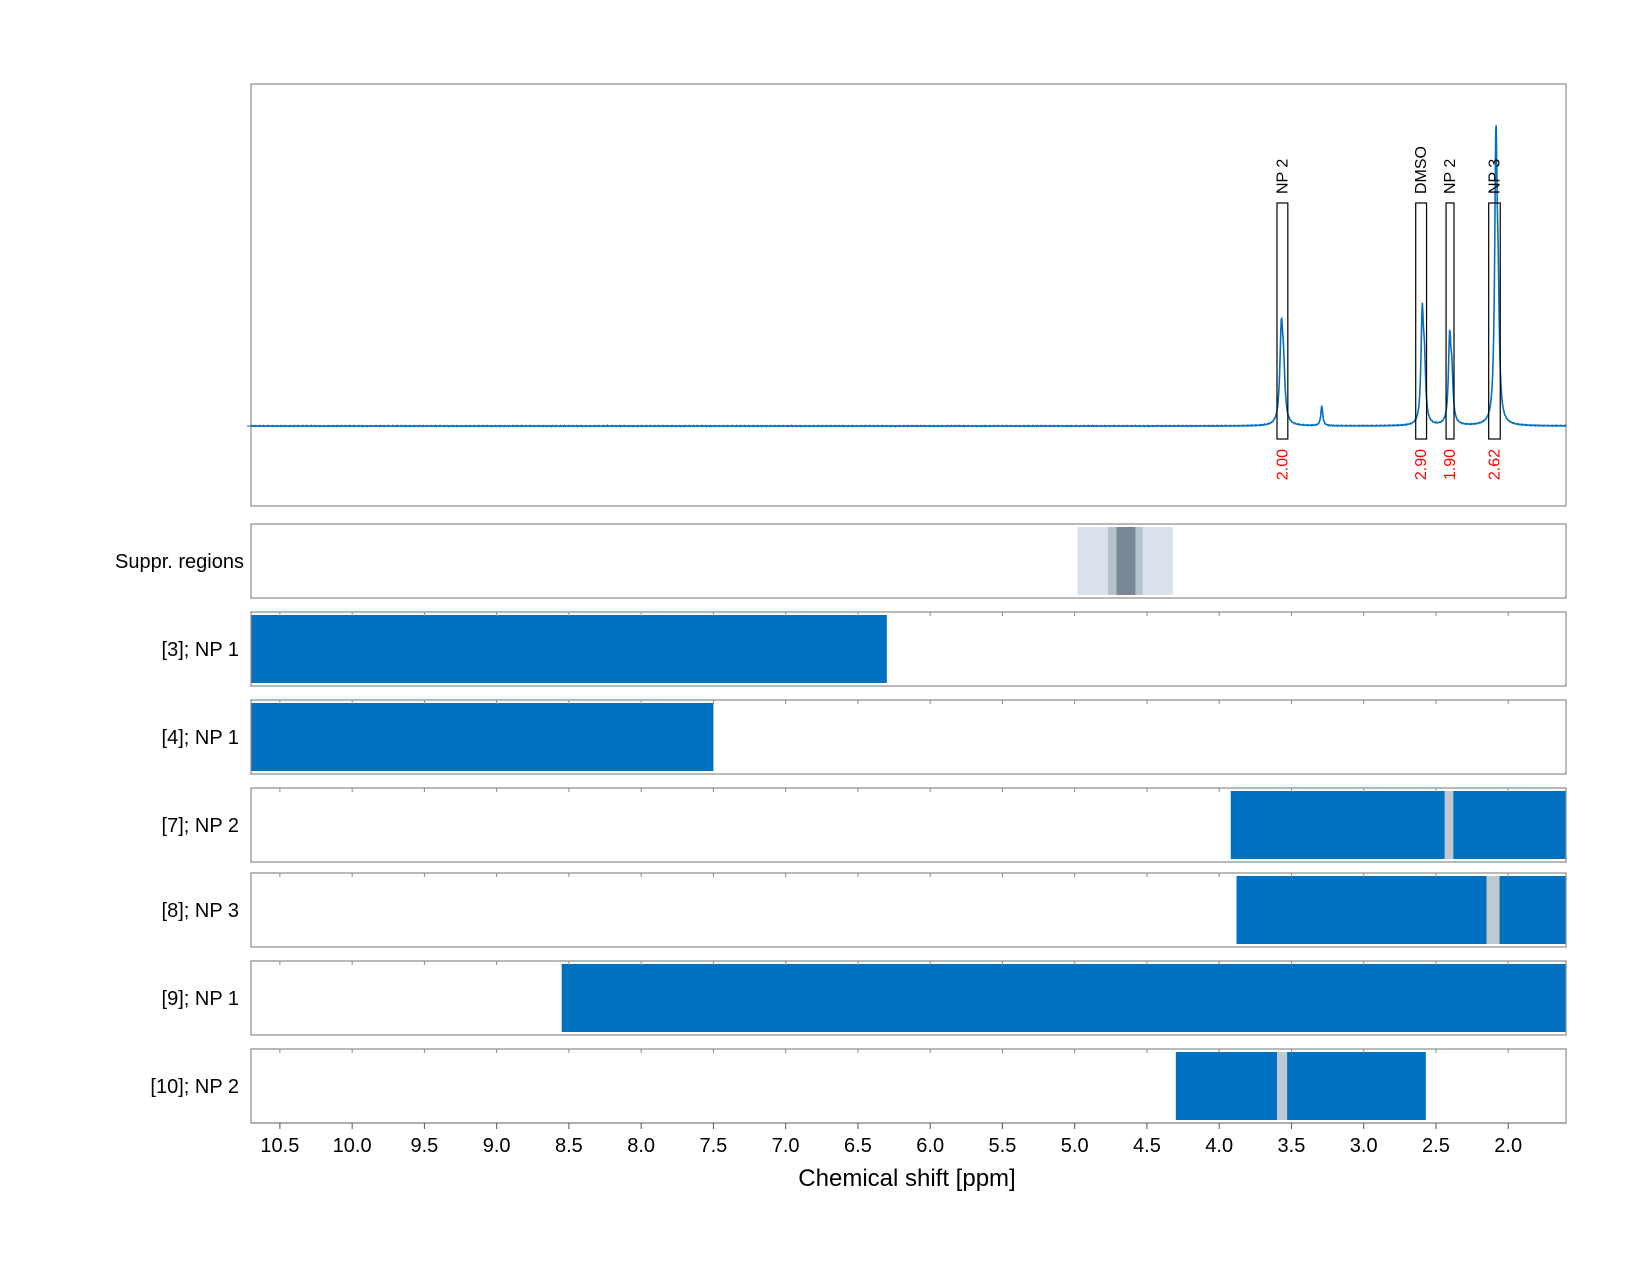  What do you see at coordinates (1219, 1146) in the screenshot?
I see `x-tick-label: 4.0` at bounding box center [1219, 1146].